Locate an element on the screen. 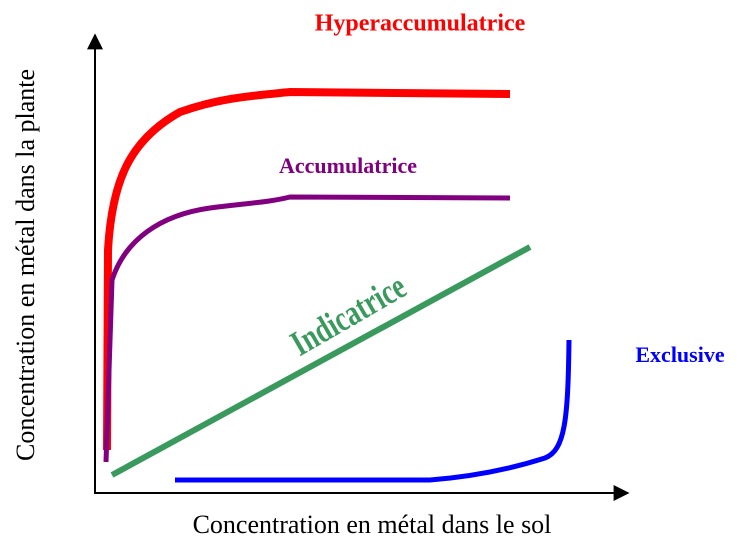  y-axis-label: Concentration en métal dans la plante is located at coordinates (25, 265).